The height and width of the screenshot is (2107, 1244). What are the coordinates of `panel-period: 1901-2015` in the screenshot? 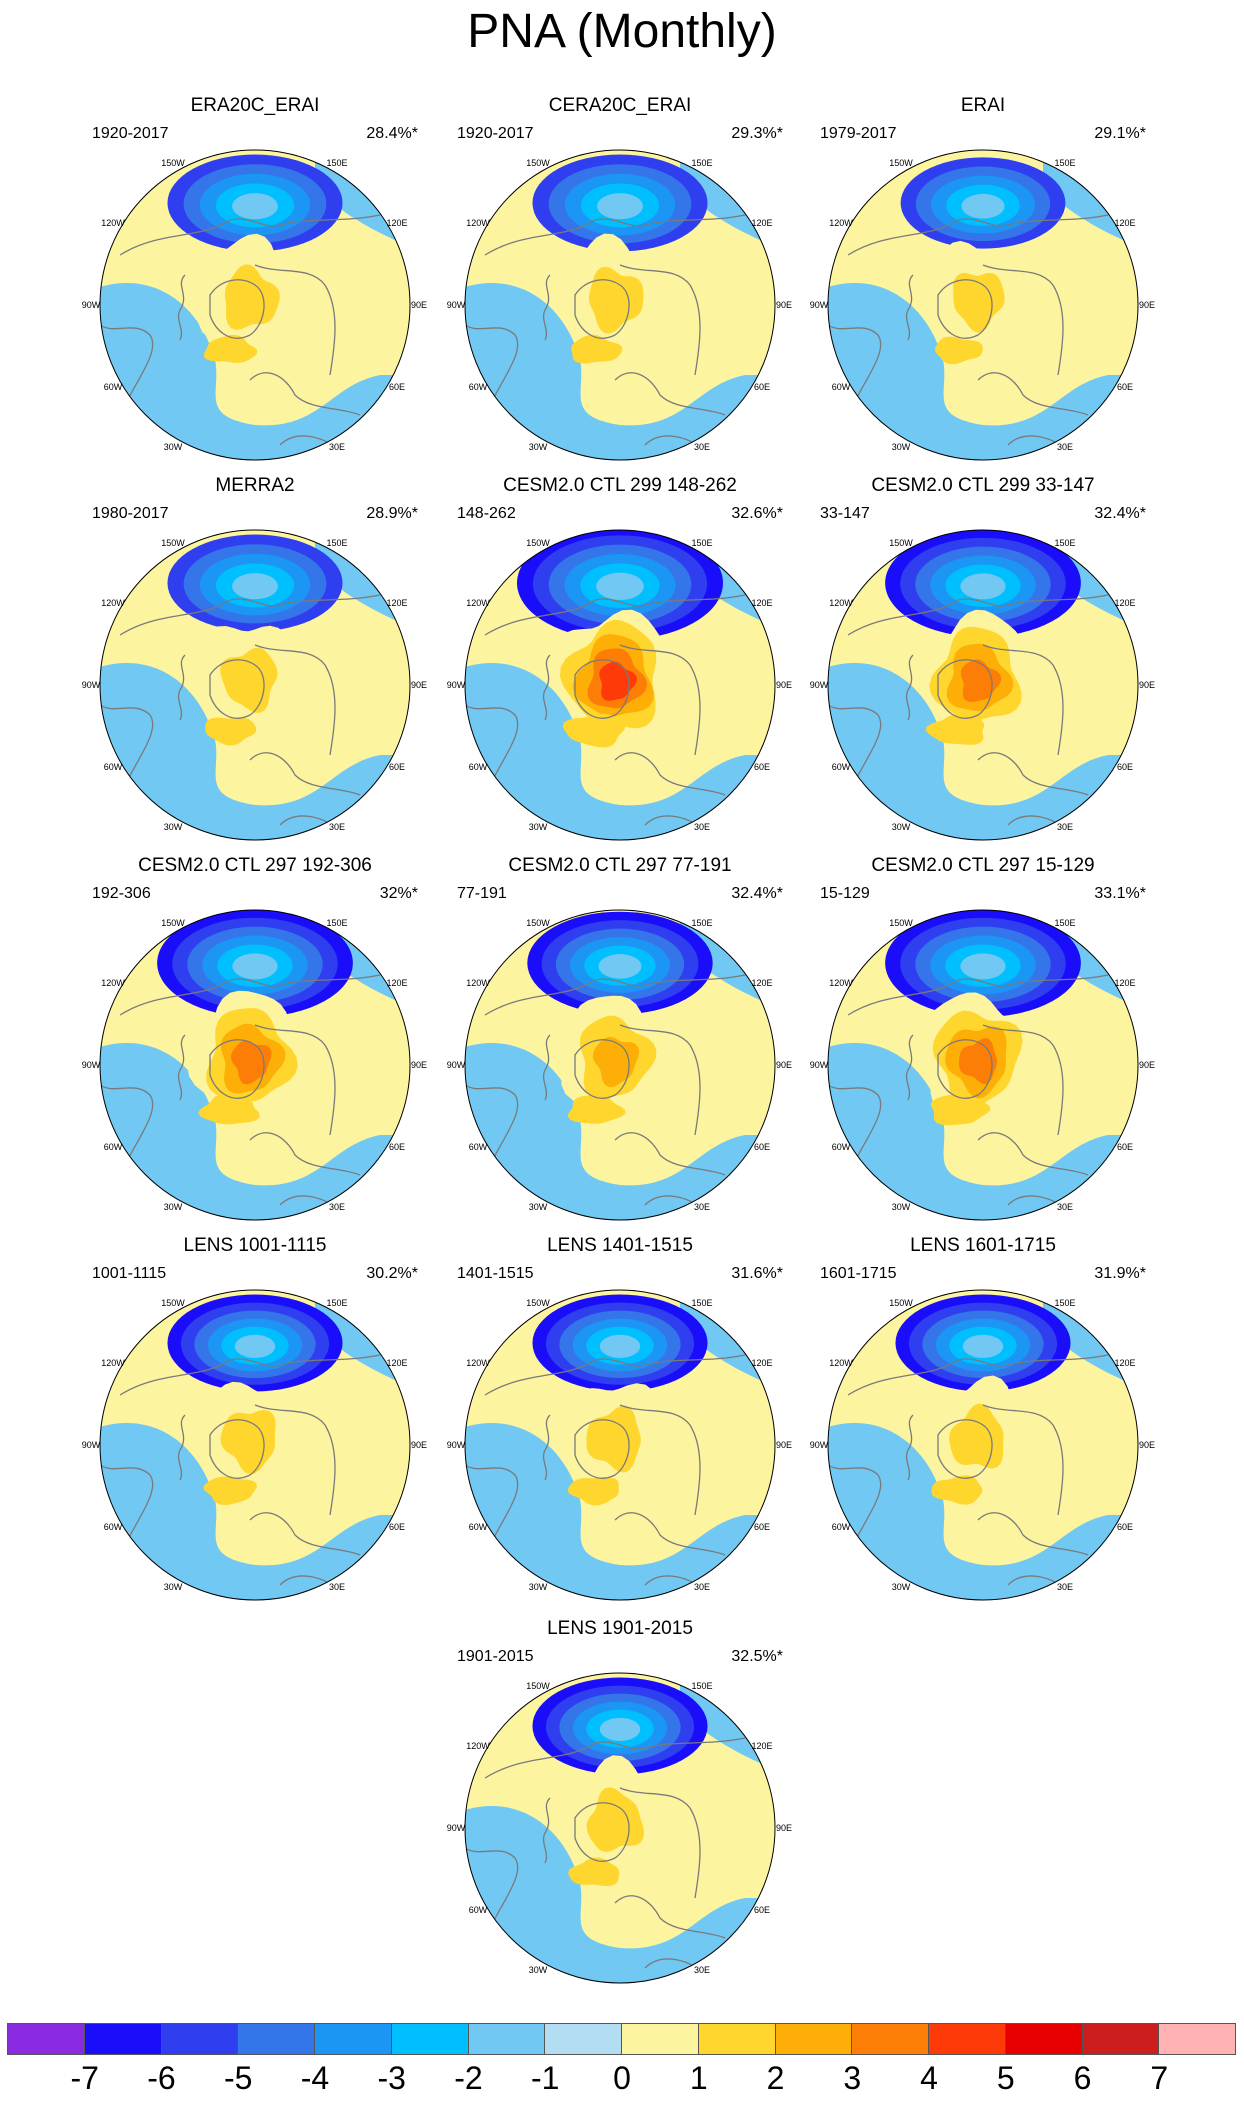 It's located at (495, 1656).